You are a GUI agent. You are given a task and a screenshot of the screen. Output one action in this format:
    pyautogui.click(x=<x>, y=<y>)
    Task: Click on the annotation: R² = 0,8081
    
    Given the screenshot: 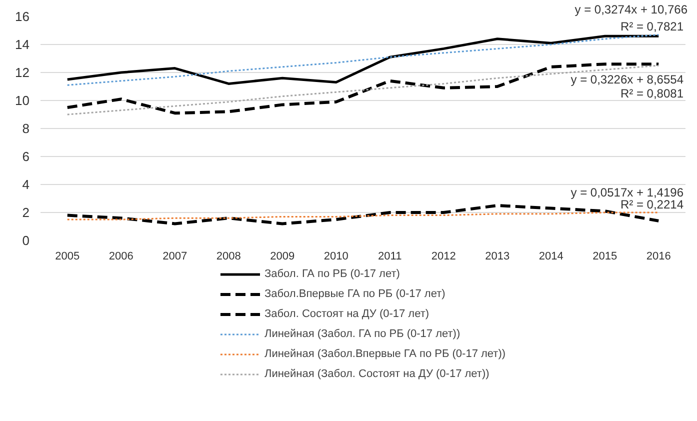 What is the action you would take?
    pyautogui.click(x=652, y=93)
    